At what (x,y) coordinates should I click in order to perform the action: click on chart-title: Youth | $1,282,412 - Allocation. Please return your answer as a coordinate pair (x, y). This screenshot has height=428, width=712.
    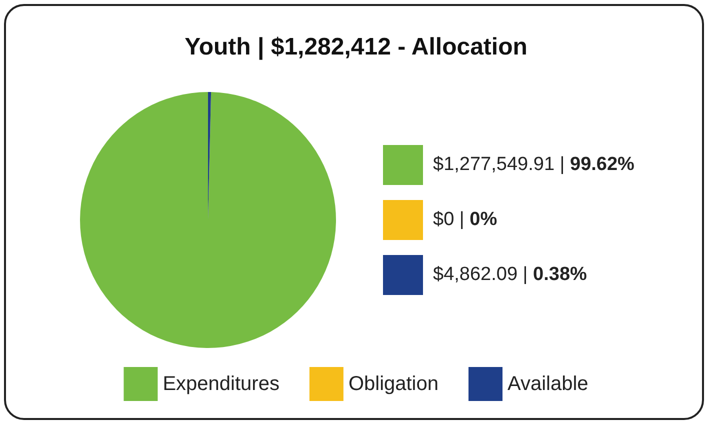
    Looking at the image, I should click on (356, 47).